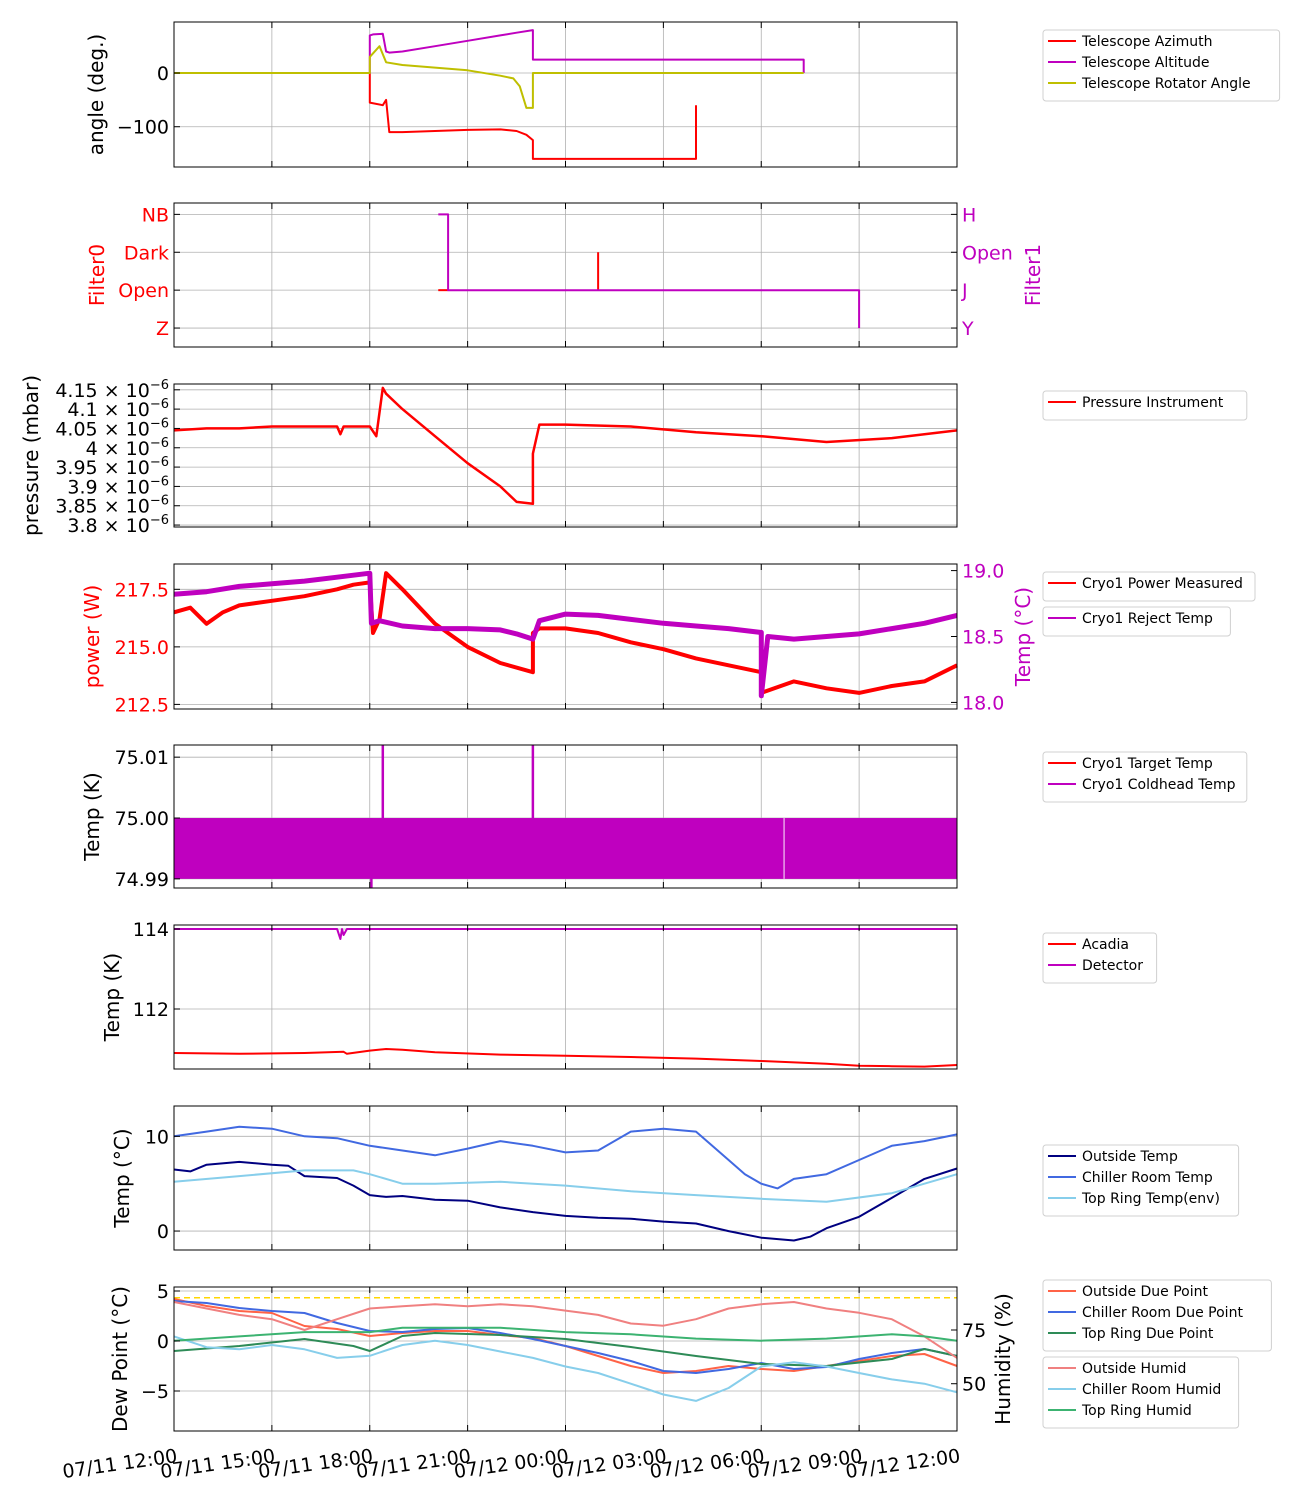 The image size is (1300, 1500). Describe the element at coordinates (151, 930) in the screenshot. I see `y-tick-label: 114` at that location.